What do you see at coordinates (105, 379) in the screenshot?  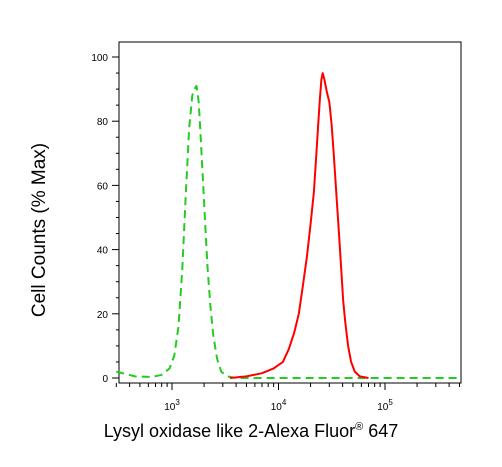 I see `y-tick-label: 0` at bounding box center [105, 379].